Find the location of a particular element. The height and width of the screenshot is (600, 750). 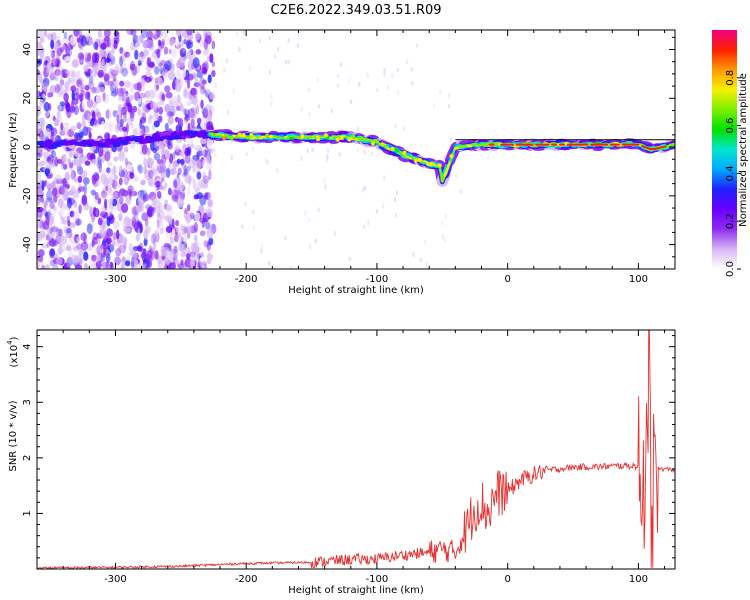

spectrogram-y-tick-label: 40 is located at coordinates (27, 49).